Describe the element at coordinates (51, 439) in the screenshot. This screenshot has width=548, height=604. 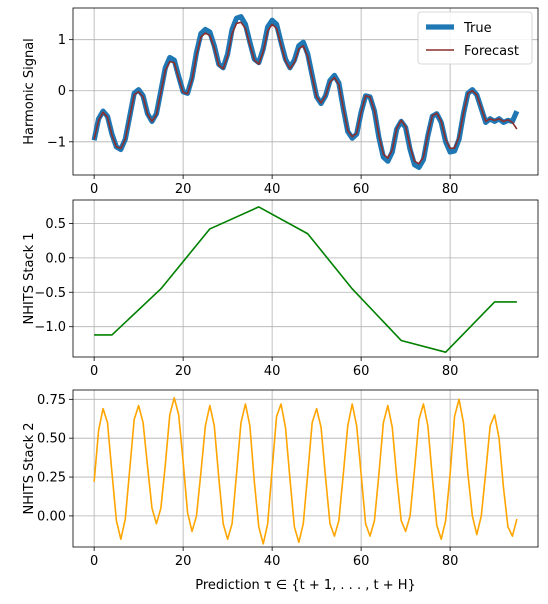
I see `y-tick-label: 0.50` at that location.